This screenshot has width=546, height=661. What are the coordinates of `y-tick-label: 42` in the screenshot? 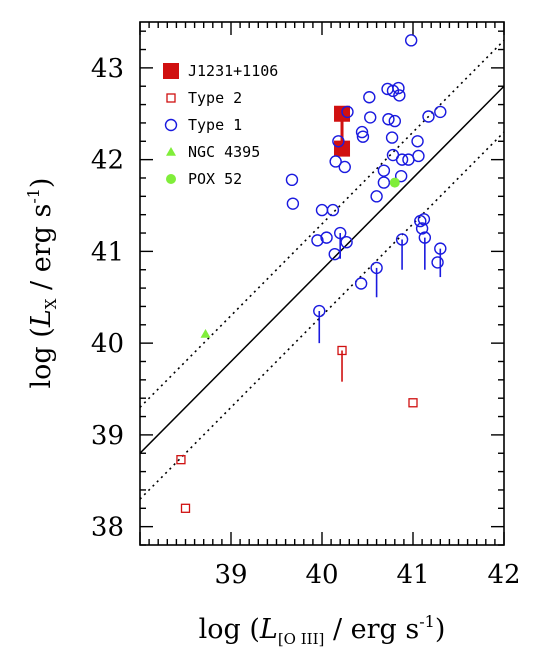 It's located at (107, 161).